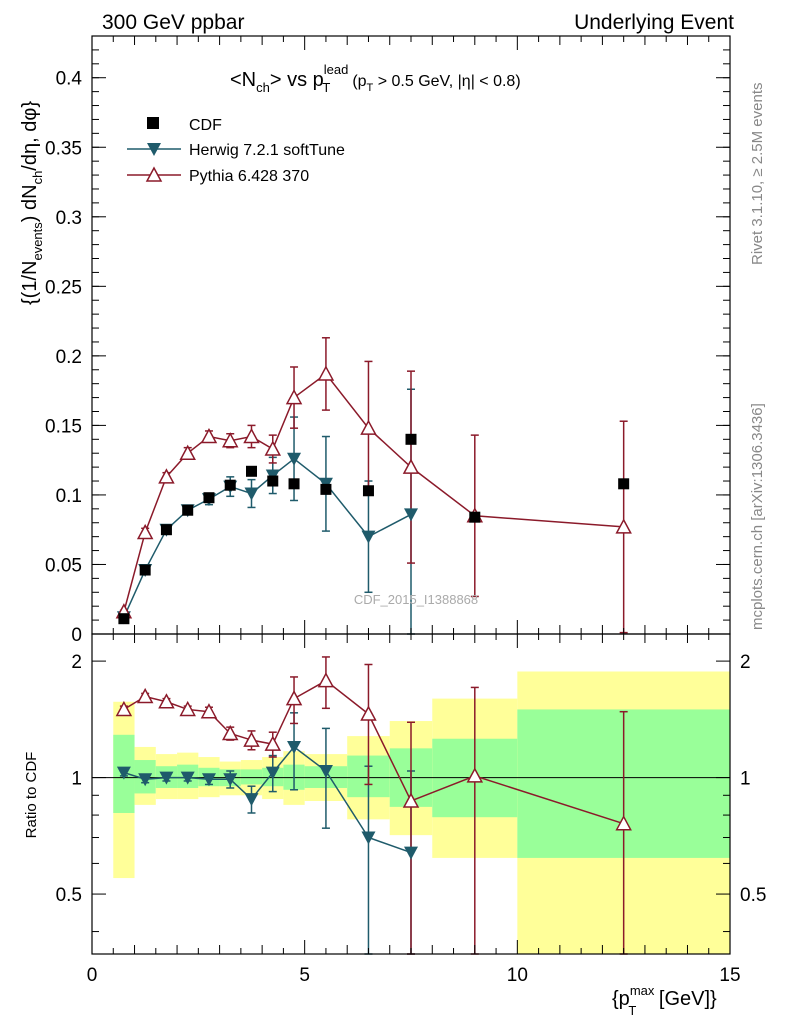 This screenshot has height=1024, width=786. I want to click on header-right: Underlying Event, so click(654, 22).